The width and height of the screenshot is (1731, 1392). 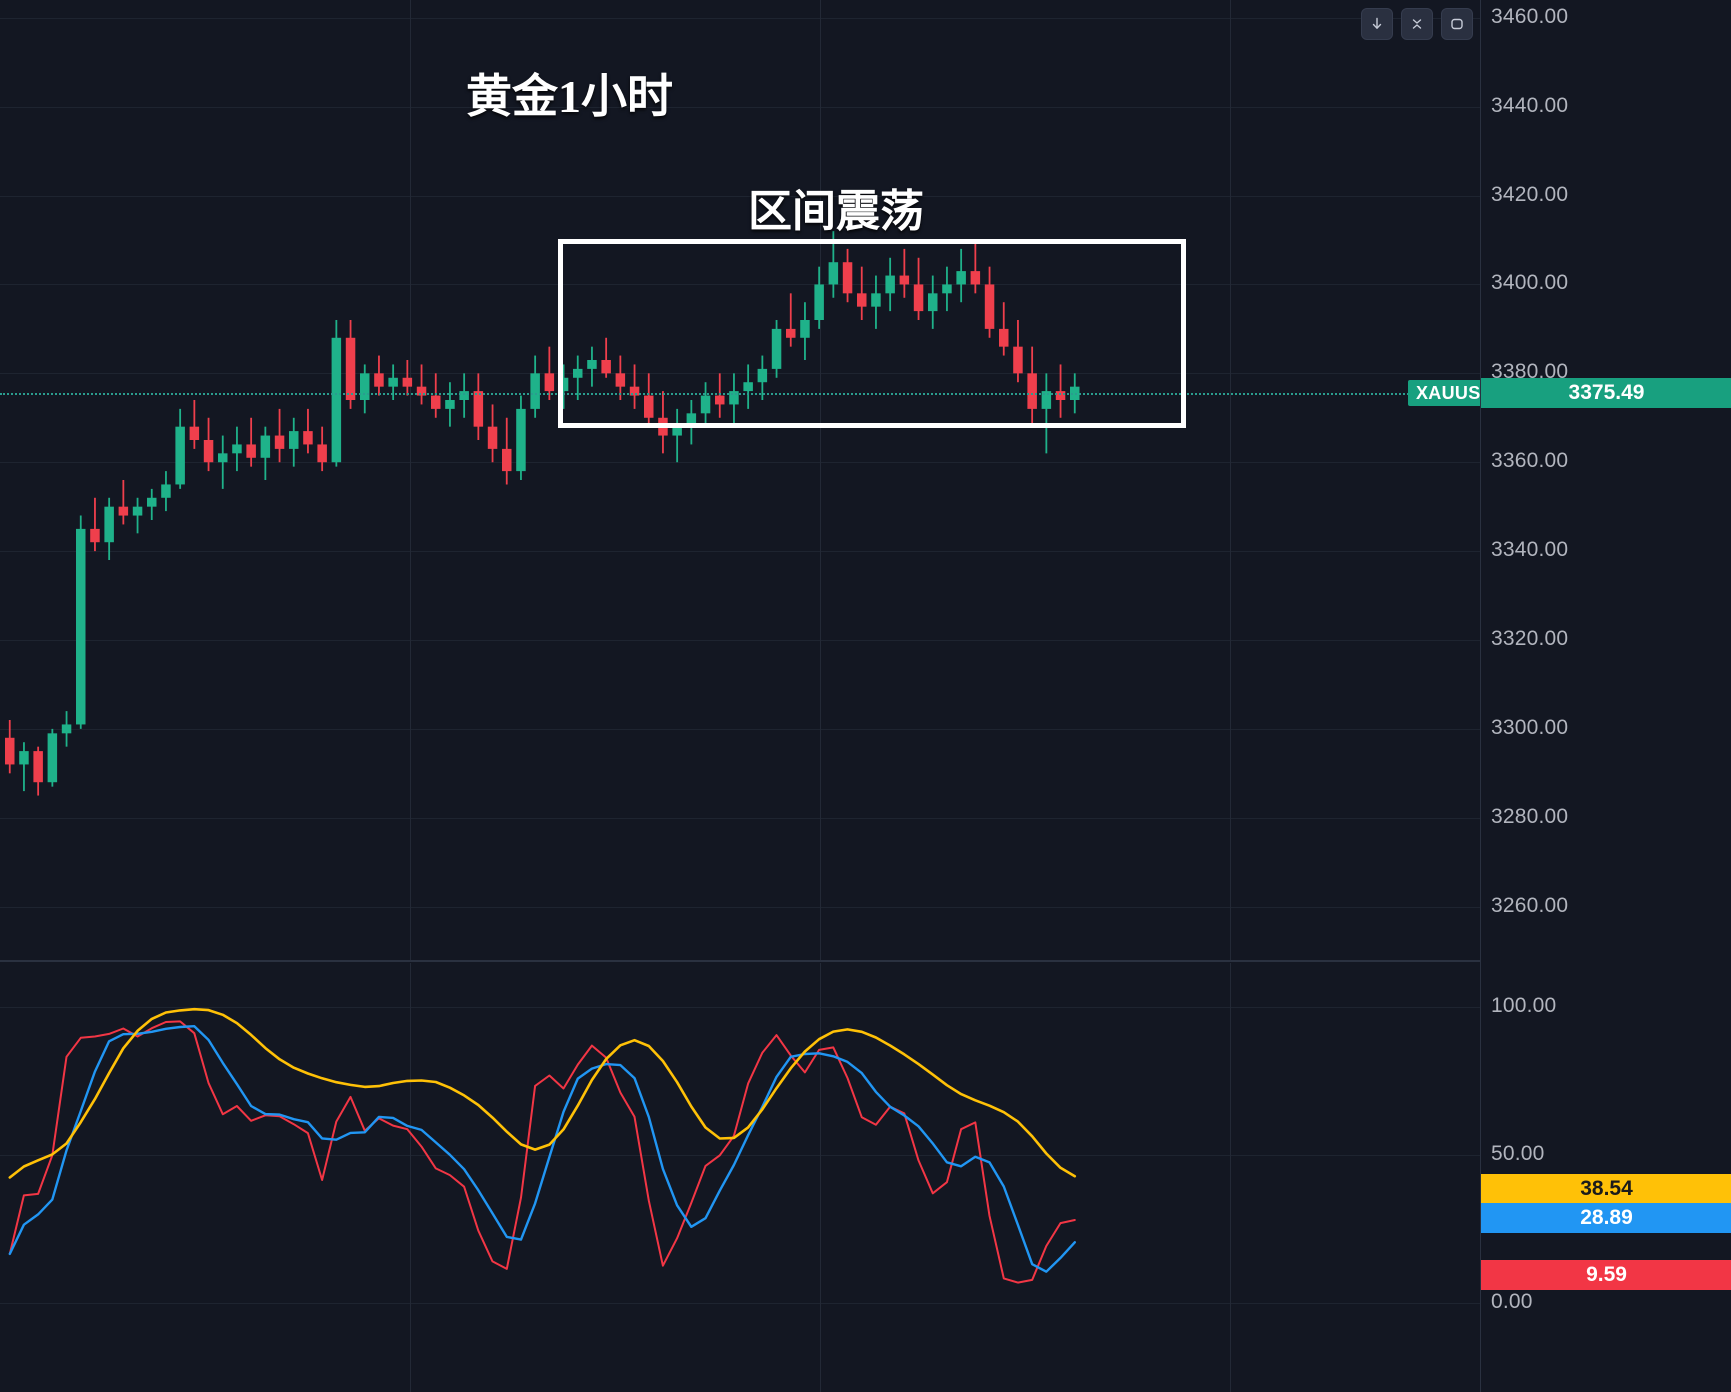 What do you see at coordinates (1512, 1302) in the screenshot?
I see `indicator-tick-2: 0.00` at bounding box center [1512, 1302].